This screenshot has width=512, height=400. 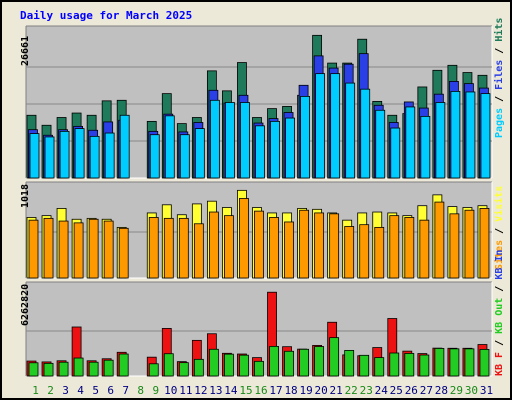 I want to click on day-label-19: 19, so click(x=306, y=390).